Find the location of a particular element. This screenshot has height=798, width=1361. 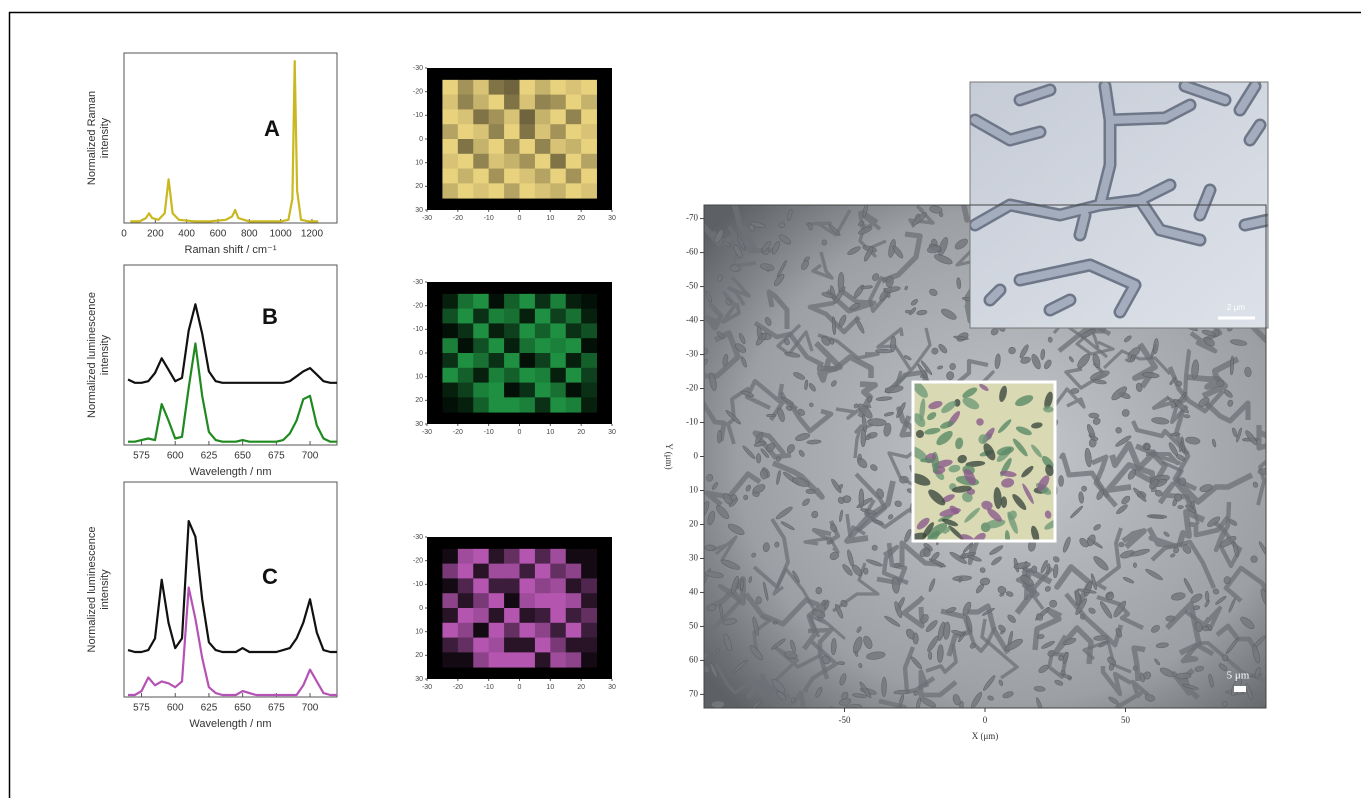

y-tick-label: 10 is located at coordinates (694, 490).